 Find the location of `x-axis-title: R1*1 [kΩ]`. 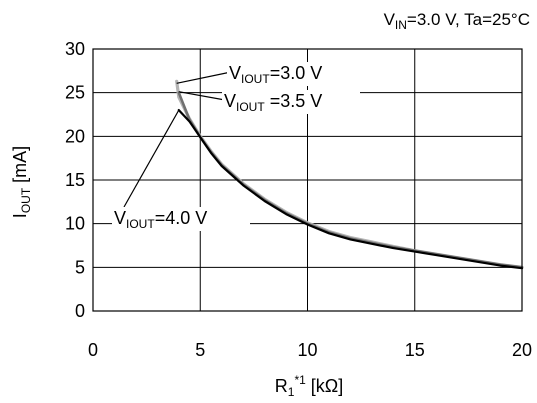

x-axis-title: R1*1 [kΩ] is located at coordinates (309, 386).